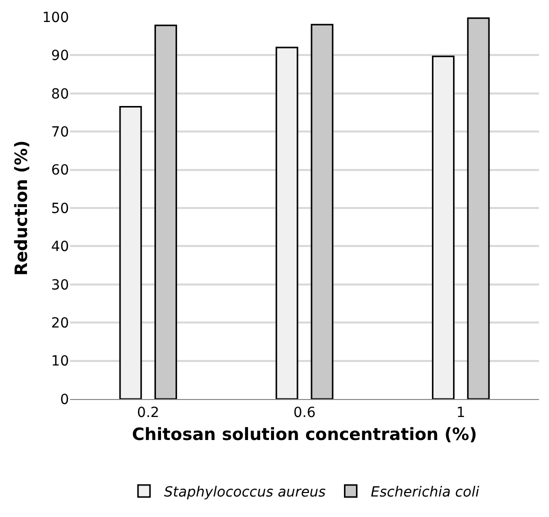 This screenshot has height=517, width=549. What do you see at coordinates (461, 412) in the screenshot?
I see `x-tick-label: 1` at bounding box center [461, 412].